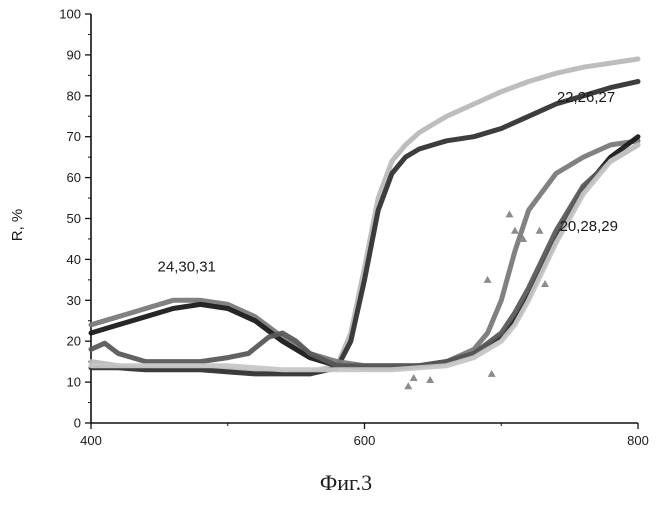 Image resolution: width=657 pixels, height=505 pixels. I want to click on y-tick-label: 90, so click(74, 54).